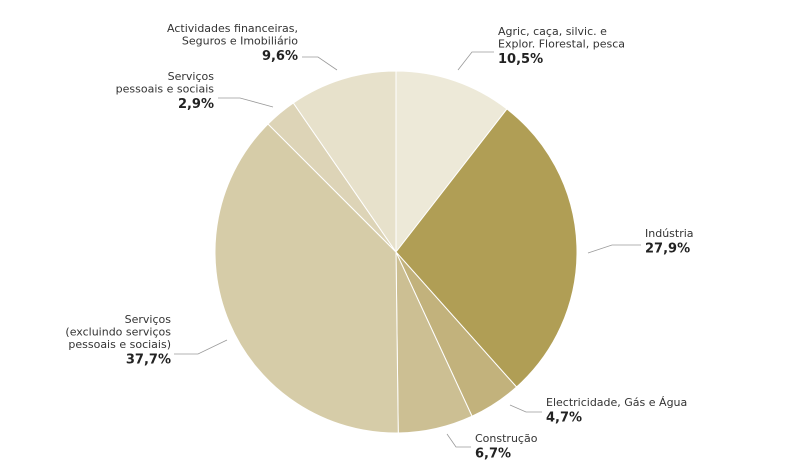  I want to click on slice-value-label-5: 2,9%, so click(196, 104).